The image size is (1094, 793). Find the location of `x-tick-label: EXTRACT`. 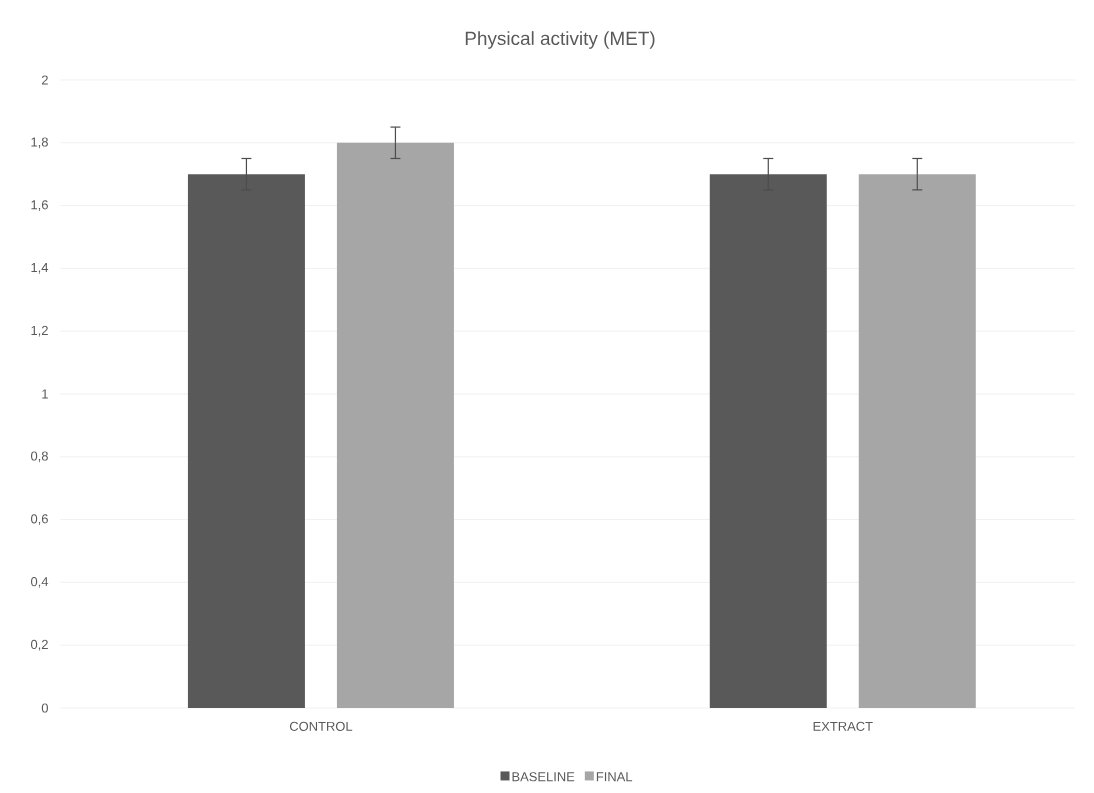

x-tick-label: EXTRACT is located at coordinates (843, 726).